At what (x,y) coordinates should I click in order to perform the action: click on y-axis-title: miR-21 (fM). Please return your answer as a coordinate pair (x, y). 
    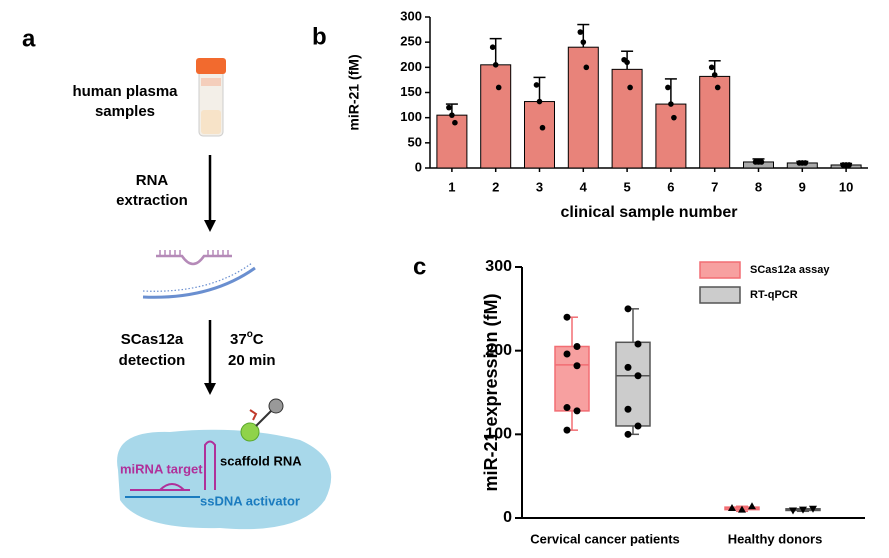
    Looking at the image, I should click on (354, 92).